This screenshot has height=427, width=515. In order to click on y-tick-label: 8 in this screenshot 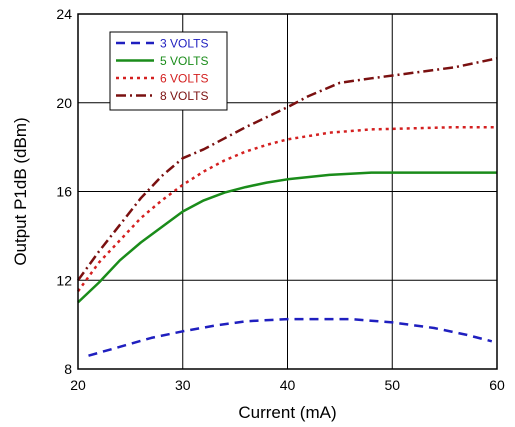, I will do `click(68, 369)`.